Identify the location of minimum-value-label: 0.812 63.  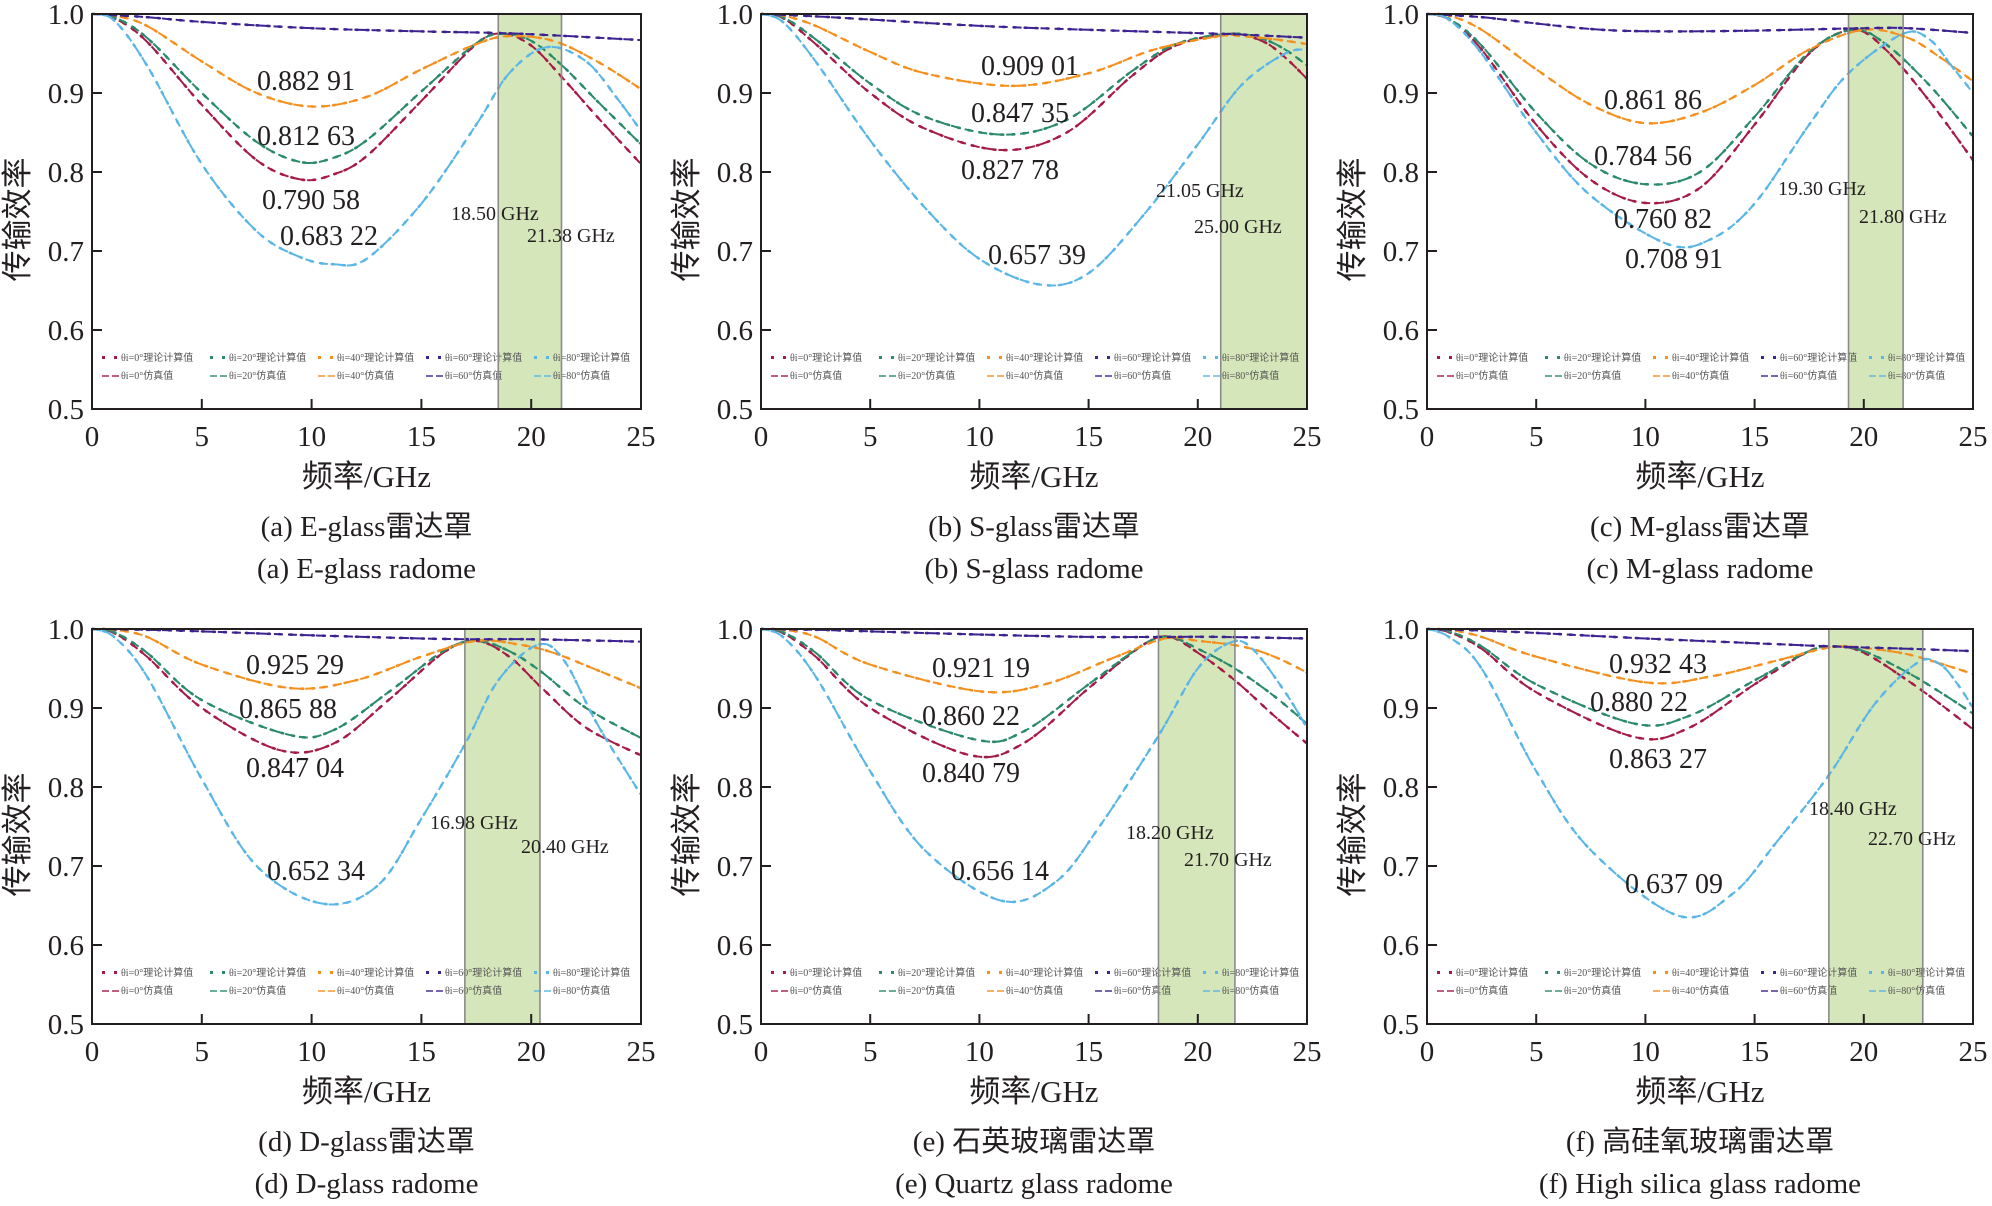
(306, 136).